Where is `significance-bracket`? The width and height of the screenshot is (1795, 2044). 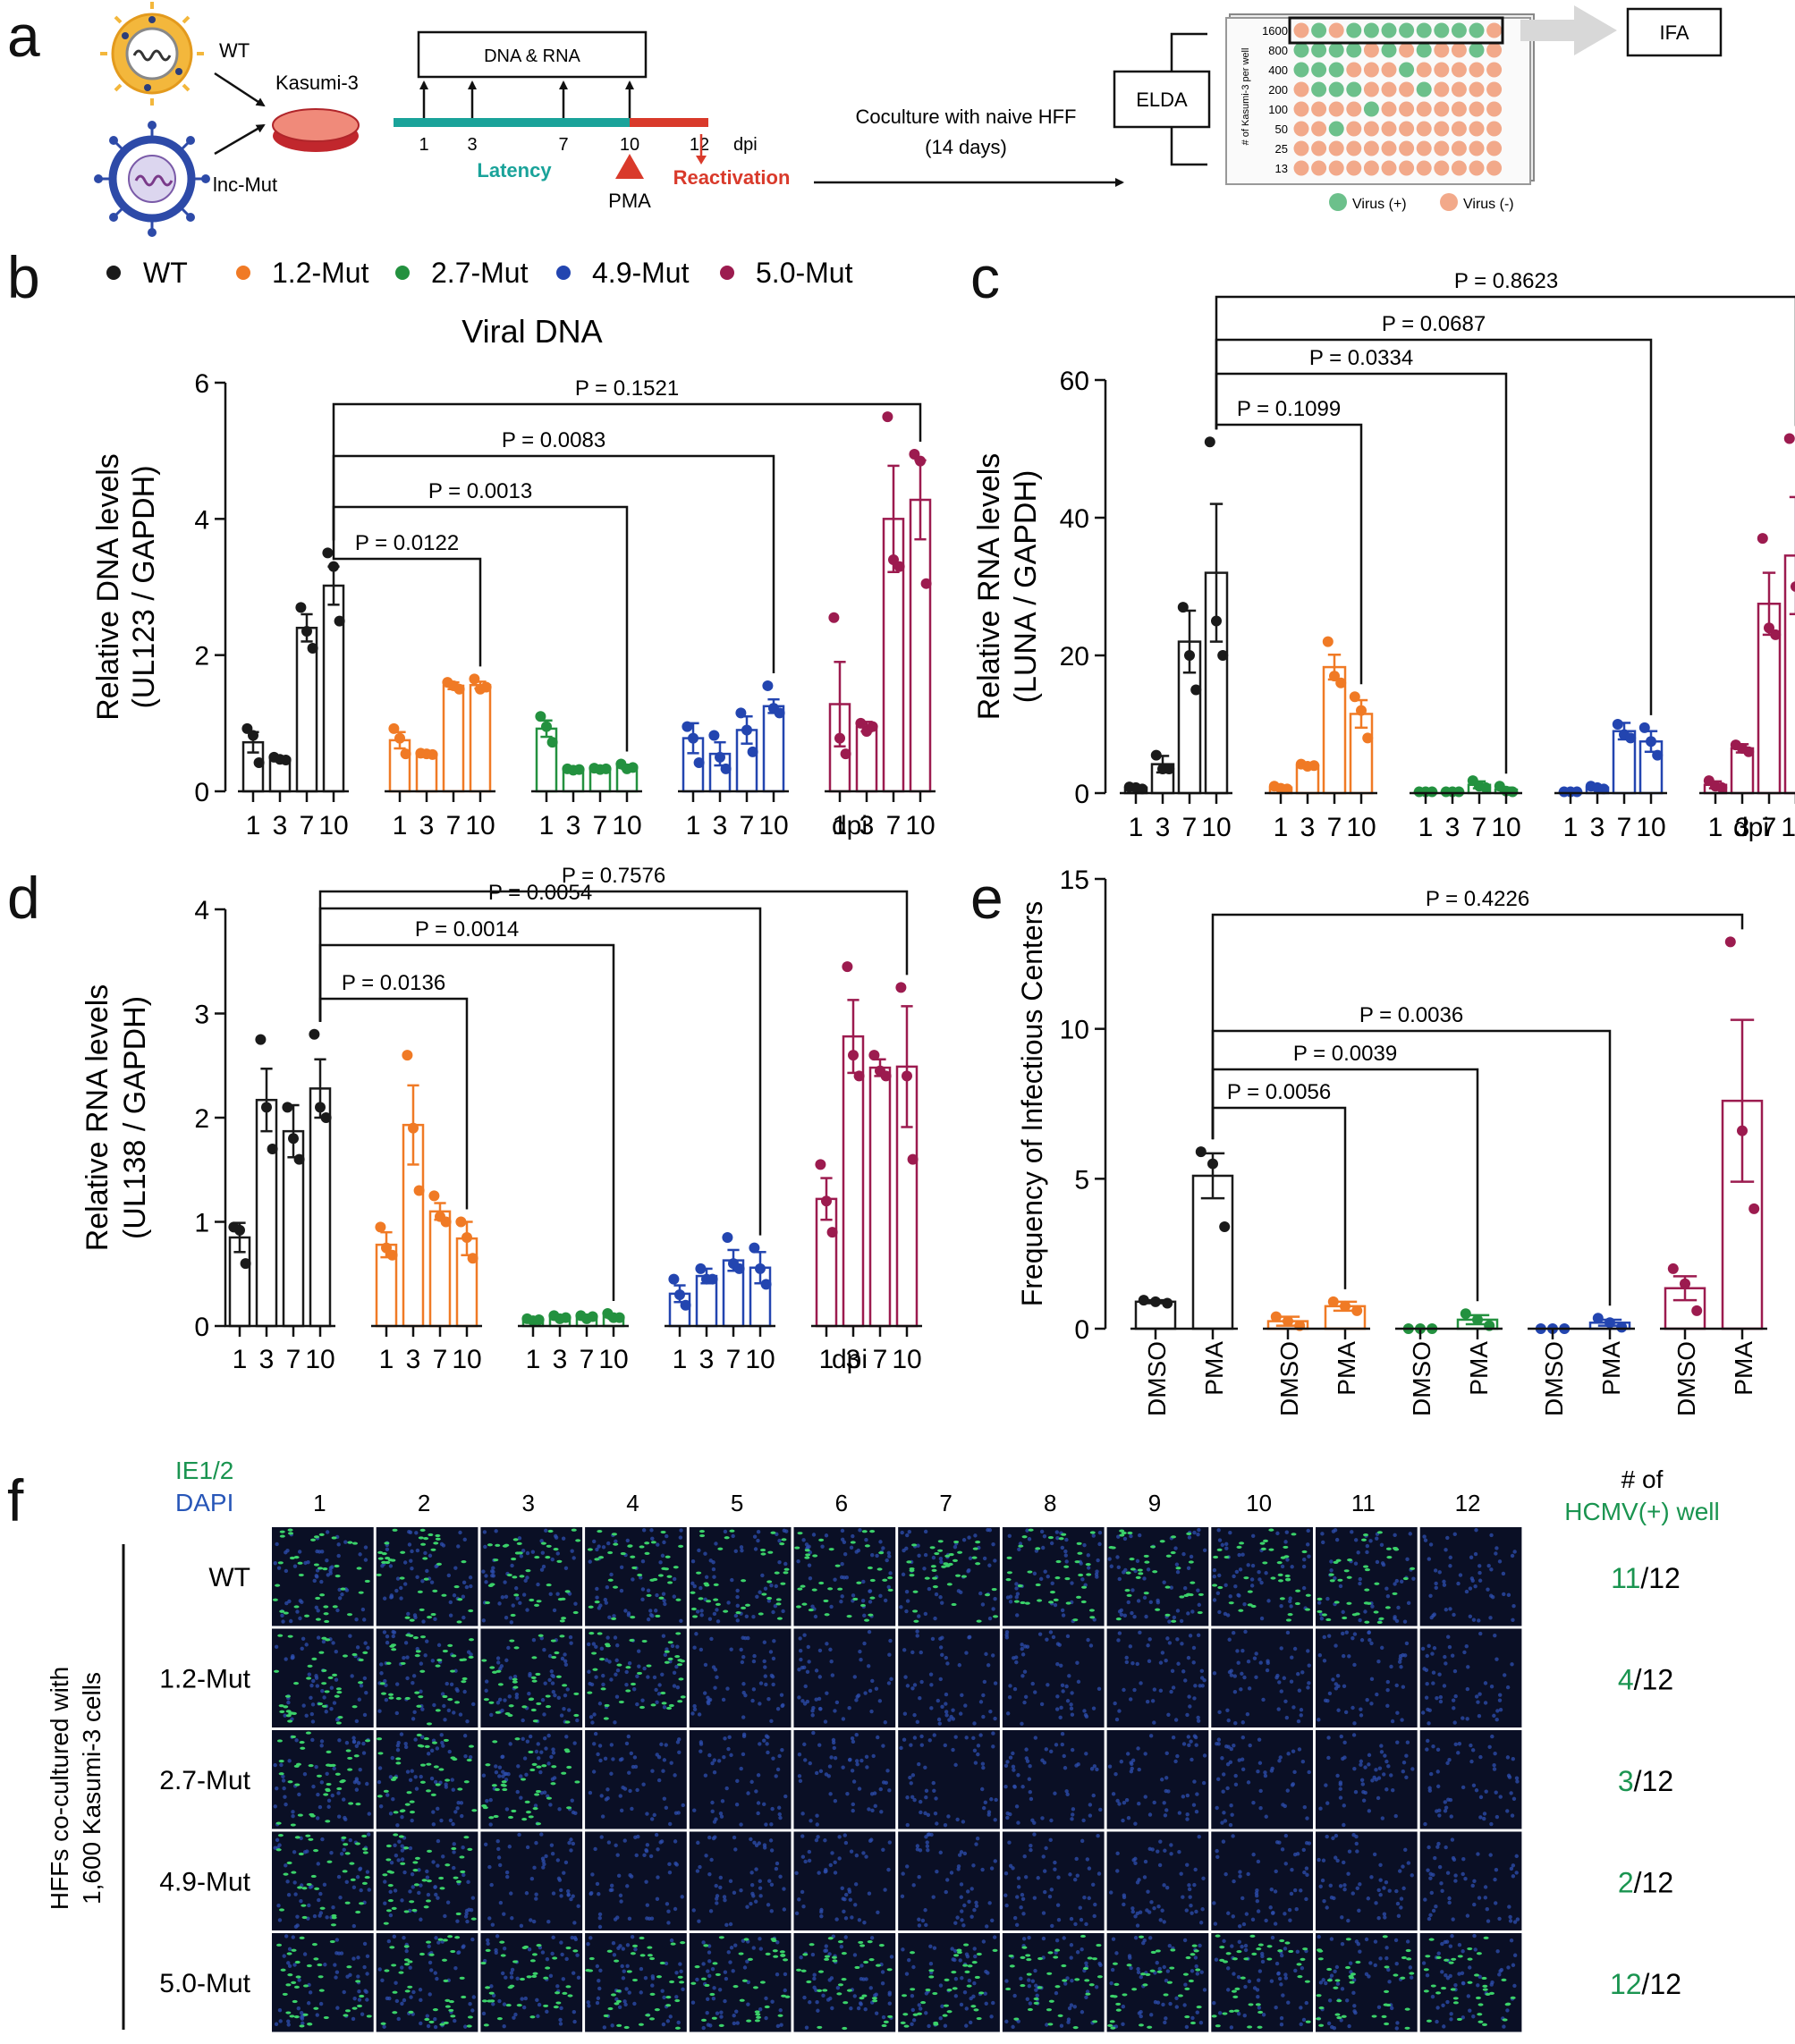 significance-bracket is located at coordinates (1434, 526).